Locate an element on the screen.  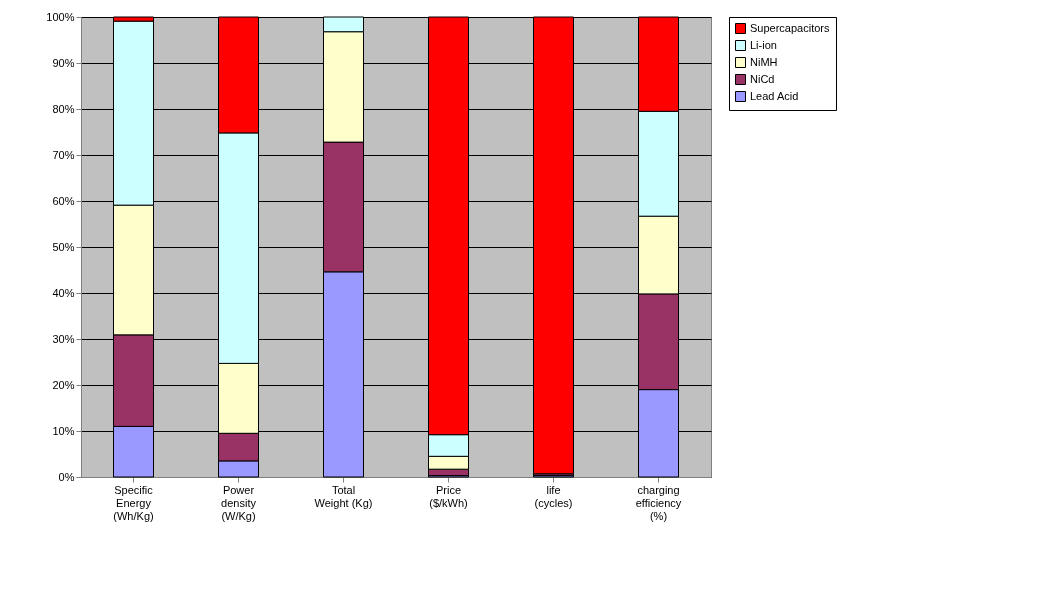
y-tick-label: 90% is located at coordinates (63, 62).